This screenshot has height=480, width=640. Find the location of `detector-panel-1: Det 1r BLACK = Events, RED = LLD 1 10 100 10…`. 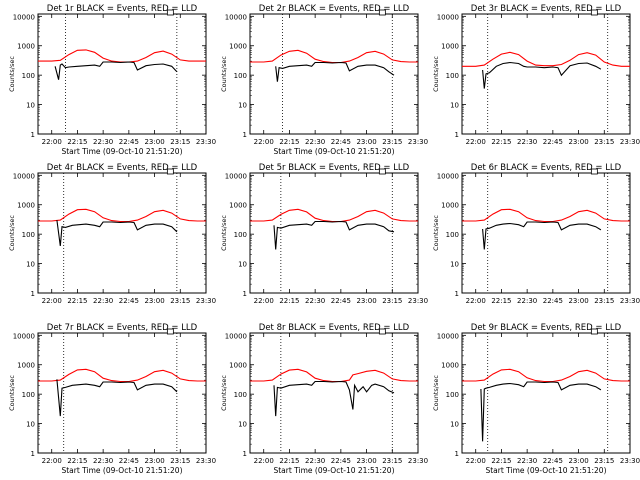

detector-panel-1: Det 1r BLACK = Events, RED = LLD 1 10 100 10… is located at coordinates (112, 80).